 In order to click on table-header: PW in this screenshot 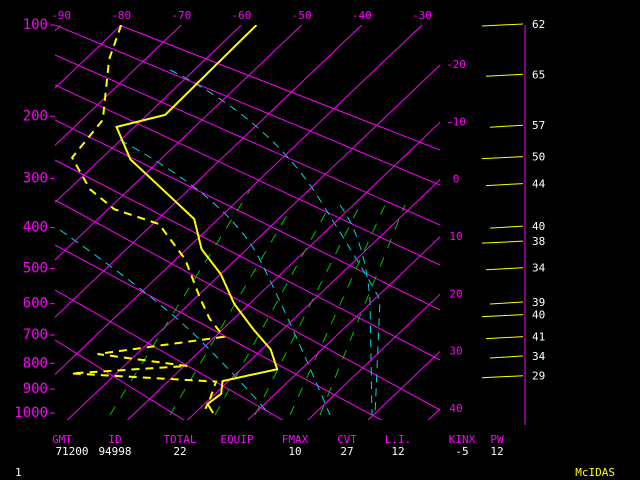, I will do `click(497, 439)`.